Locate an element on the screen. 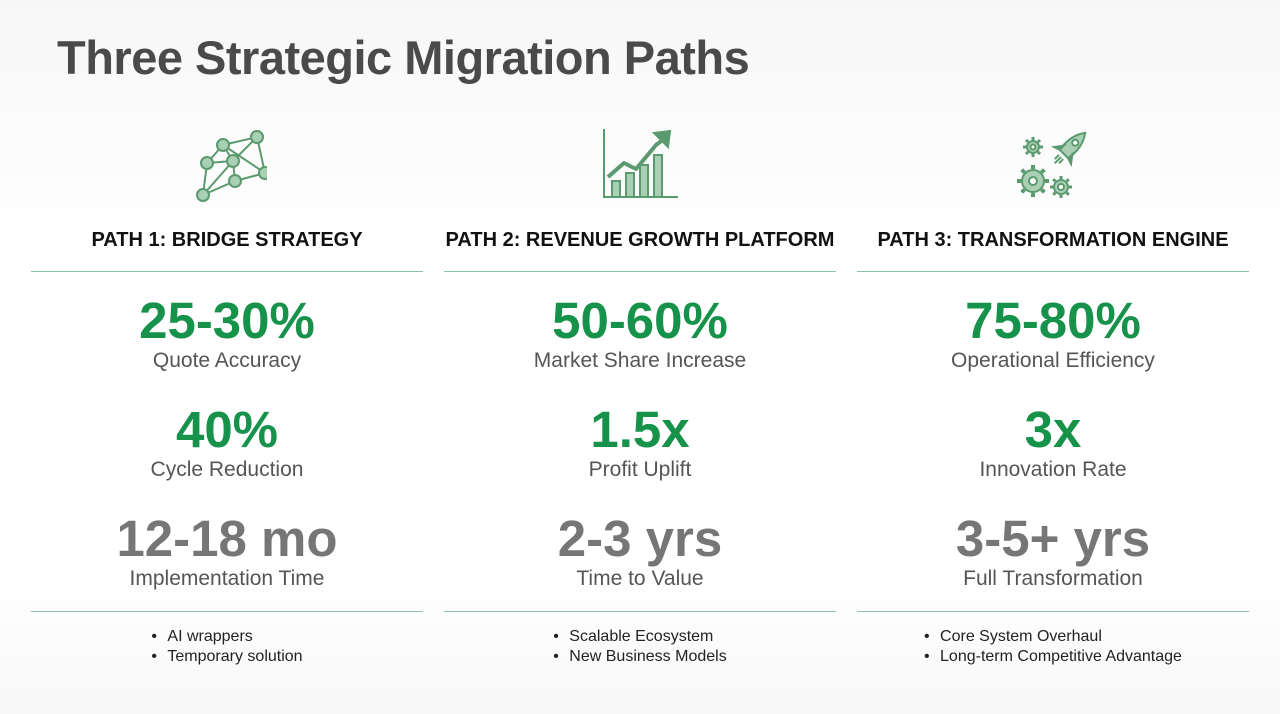 This screenshot has height=714, width=1280. path-heading: PATH 2: REVENUE GROWTH PLATFORM is located at coordinates (640, 240).